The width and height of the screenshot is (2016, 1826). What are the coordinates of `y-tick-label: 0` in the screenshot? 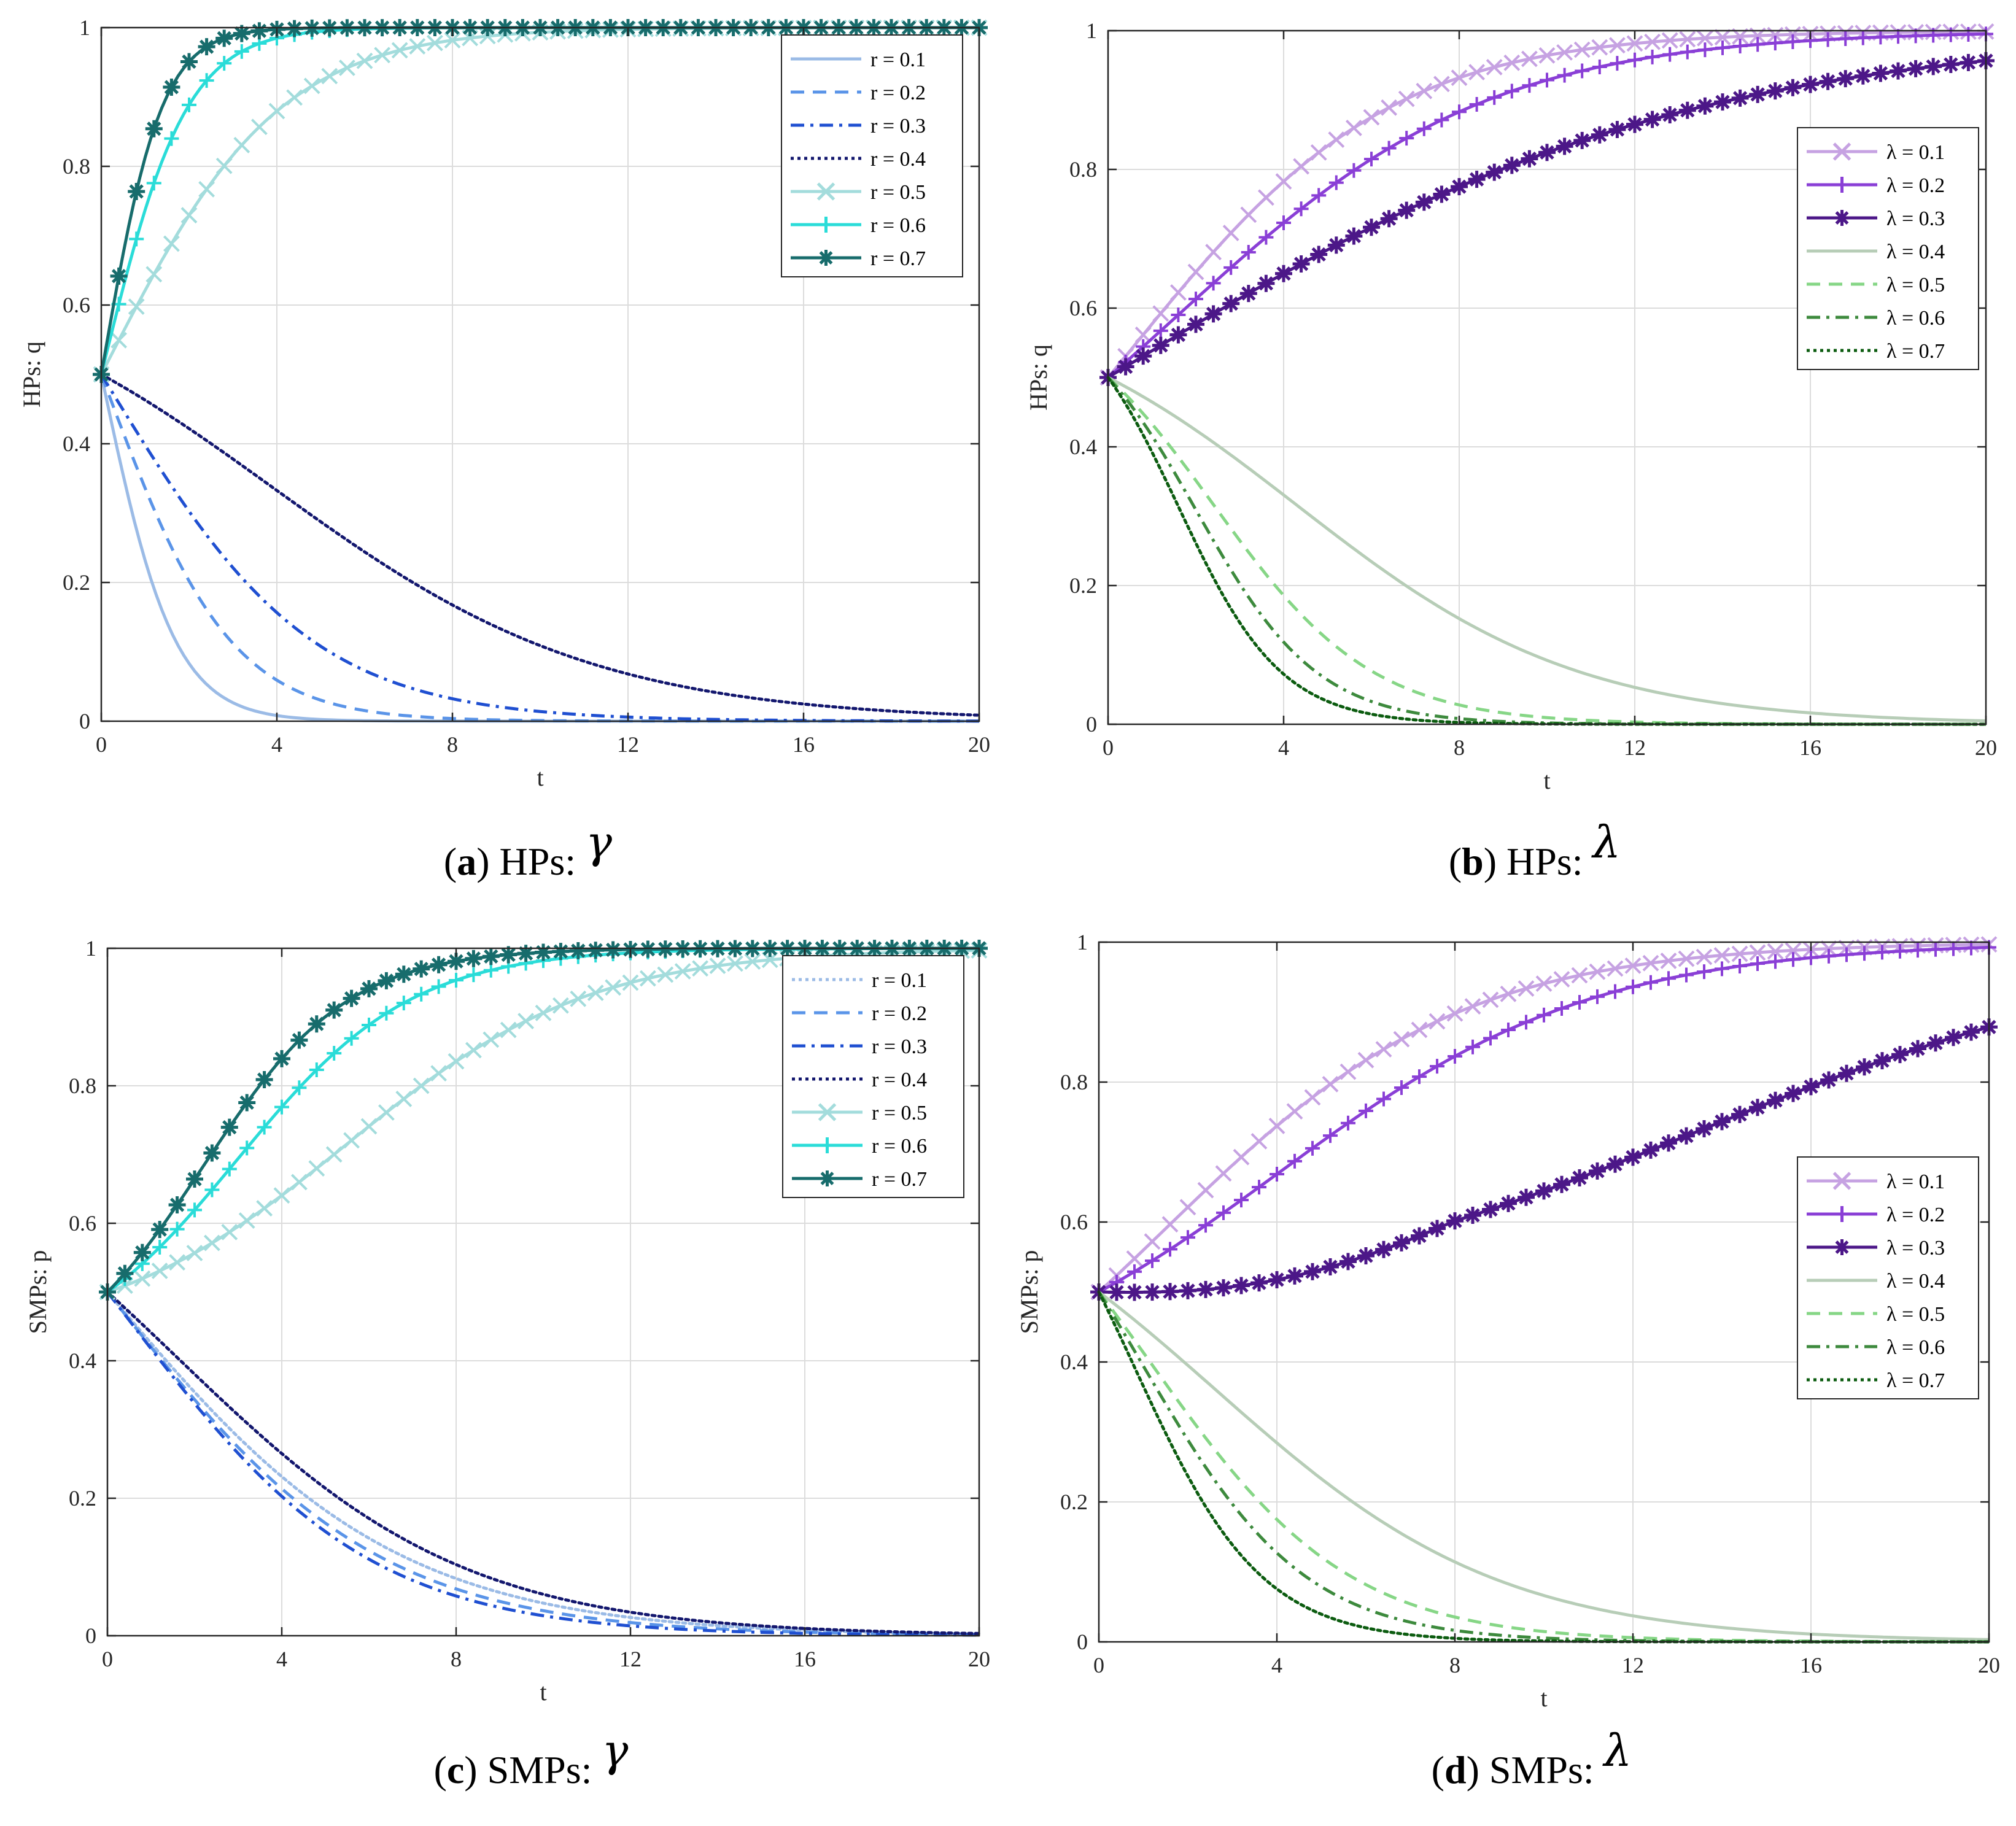 It's located at (1091, 724).